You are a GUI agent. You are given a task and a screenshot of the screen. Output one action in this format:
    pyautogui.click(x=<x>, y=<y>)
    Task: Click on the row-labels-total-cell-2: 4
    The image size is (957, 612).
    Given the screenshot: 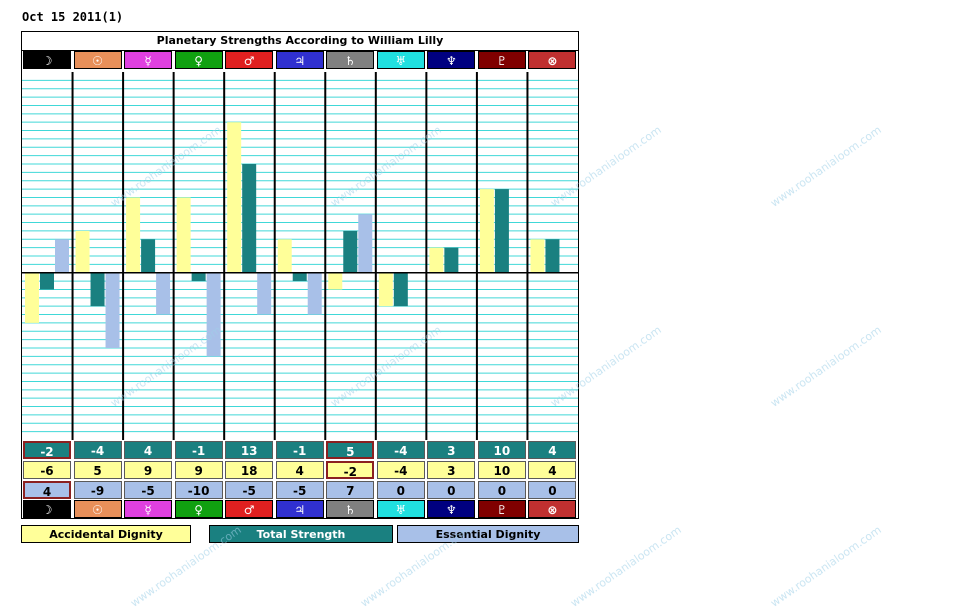 What is the action you would take?
    pyautogui.click(x=148, y=450)
    